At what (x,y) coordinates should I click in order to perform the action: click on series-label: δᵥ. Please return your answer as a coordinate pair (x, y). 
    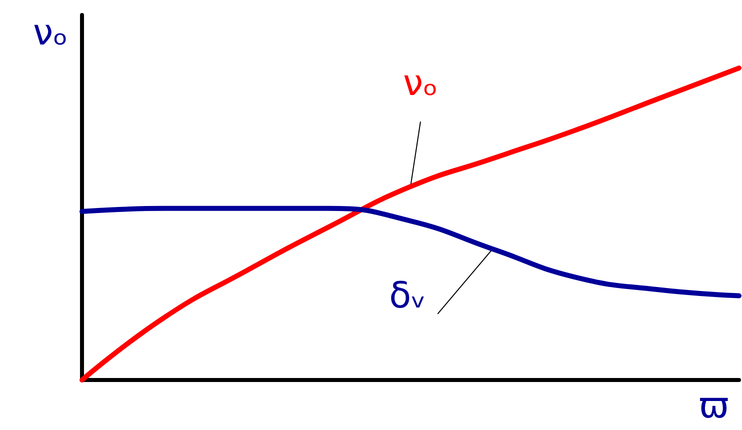
    Looking at the image, I should click on (407, 295).